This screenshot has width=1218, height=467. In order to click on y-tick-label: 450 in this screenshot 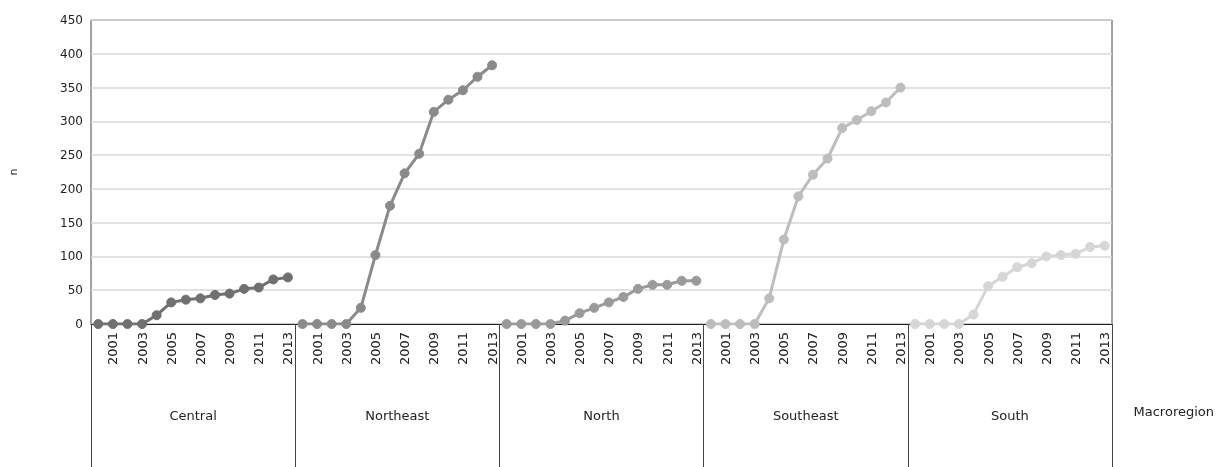, I will do `click(71, 20)`.